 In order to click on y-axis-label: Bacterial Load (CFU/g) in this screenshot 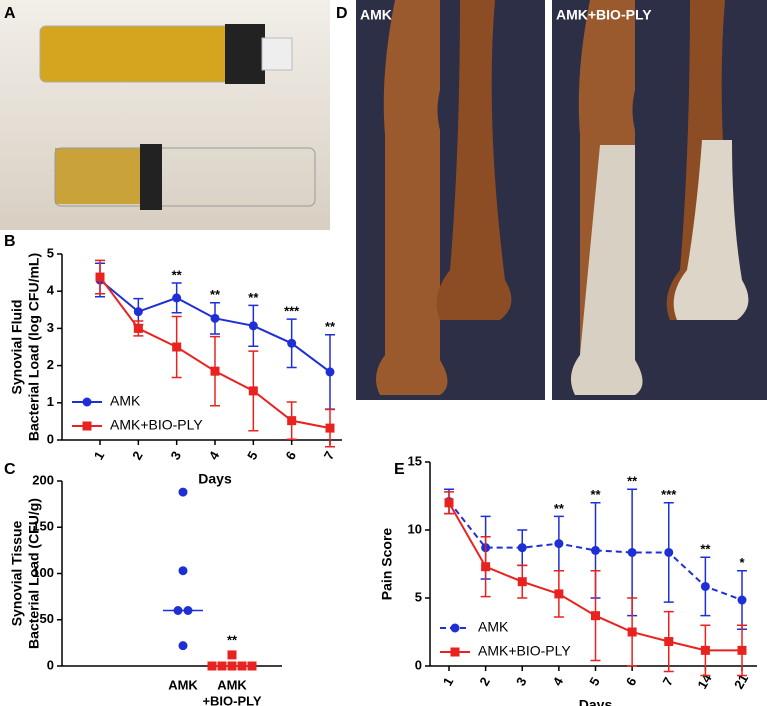, I will do `click(34, 573)`.